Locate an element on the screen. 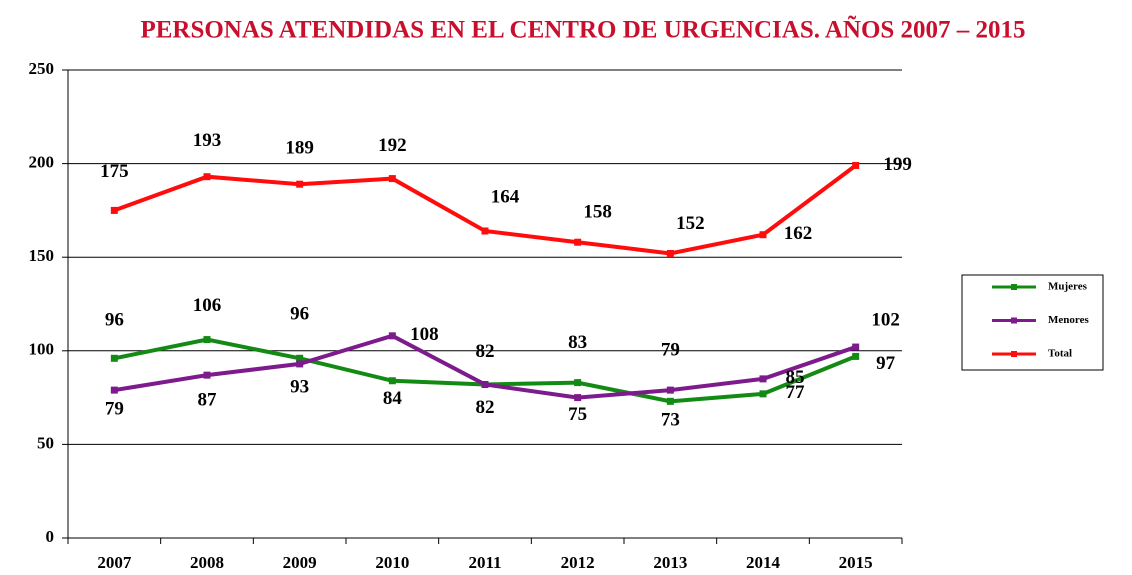 The width and height of the screenshot is (1132, 575). x-tick-label: 2011 is located at coordinates (484, 562).